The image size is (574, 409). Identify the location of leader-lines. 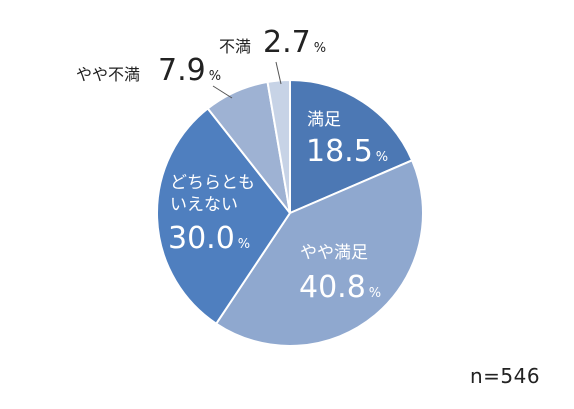
(247, 80).